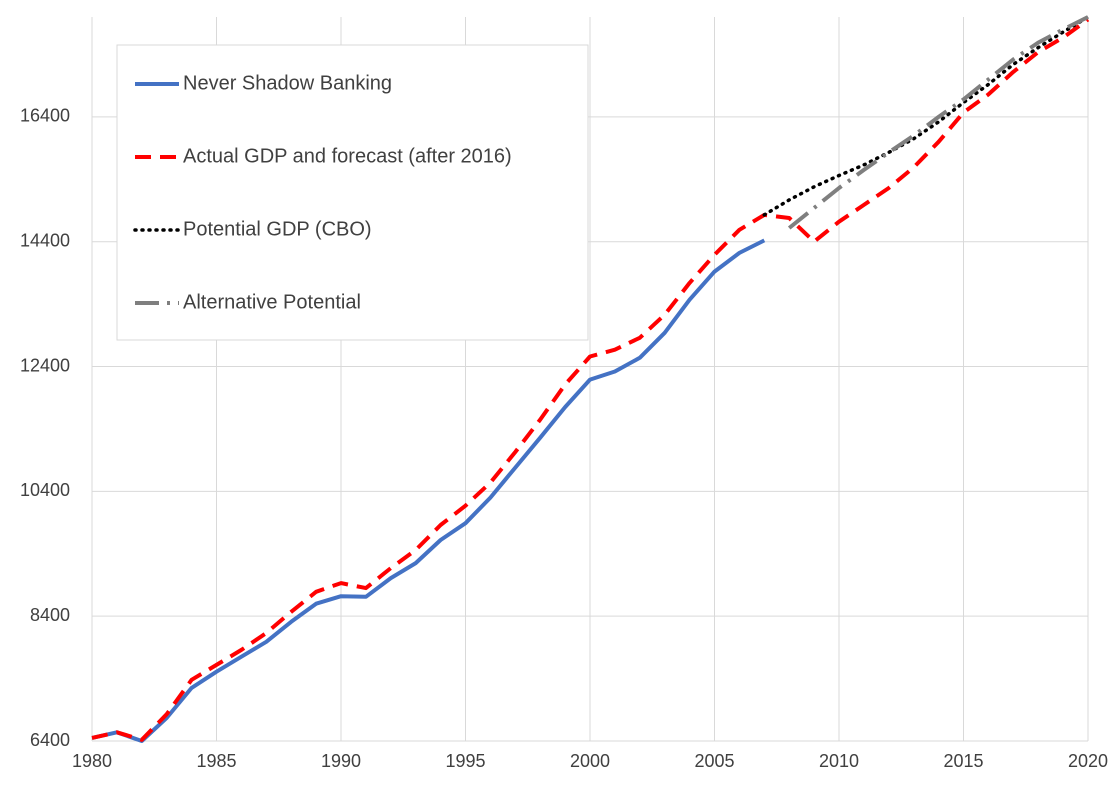  I want to click on y-tick-label: 14400, so click(45, 240).